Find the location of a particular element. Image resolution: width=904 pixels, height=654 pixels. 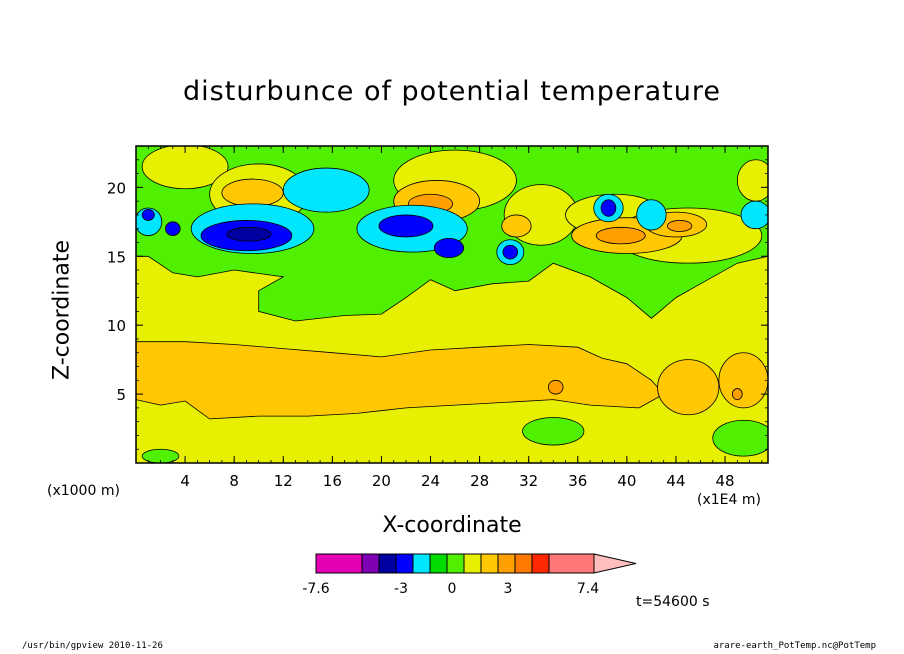

colorbar-arrow is located at coordinates (615, 563).